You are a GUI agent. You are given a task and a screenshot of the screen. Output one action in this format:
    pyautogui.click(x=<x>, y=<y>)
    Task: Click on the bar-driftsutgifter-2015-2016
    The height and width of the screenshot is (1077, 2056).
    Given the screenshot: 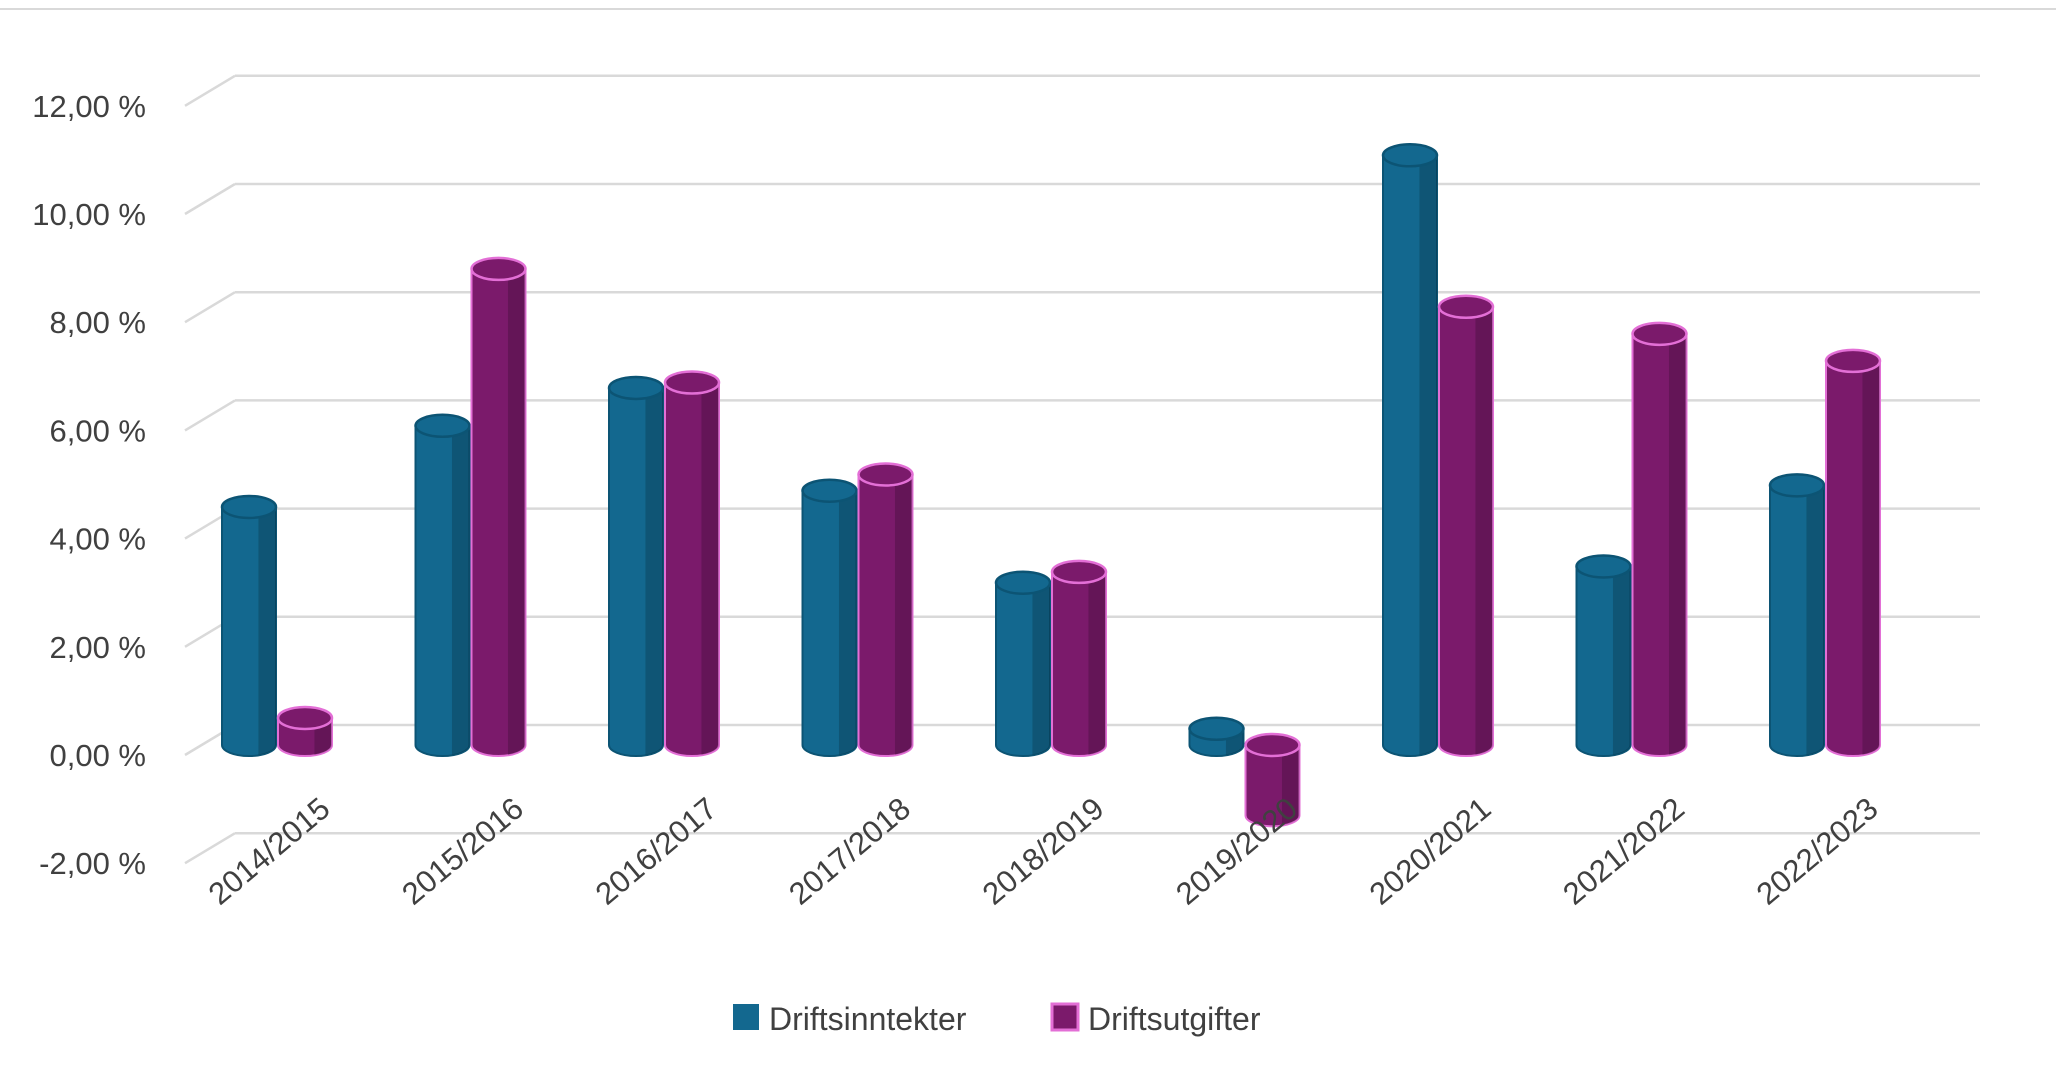 What is the action you would take?
    pyautogui.click(x=498, y=506)
    